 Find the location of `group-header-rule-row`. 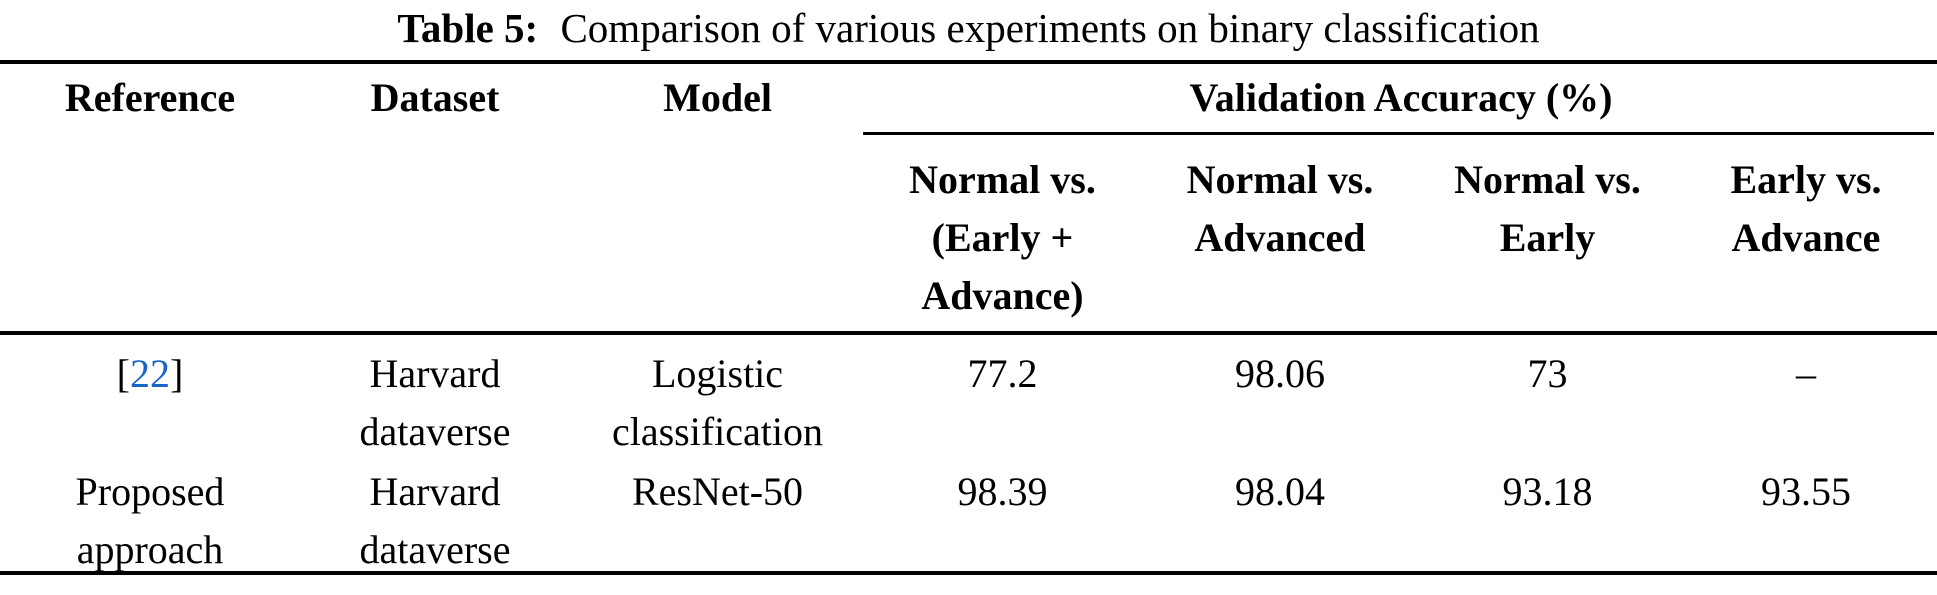

group-header-rule-row is located at coordinates (968, 133).